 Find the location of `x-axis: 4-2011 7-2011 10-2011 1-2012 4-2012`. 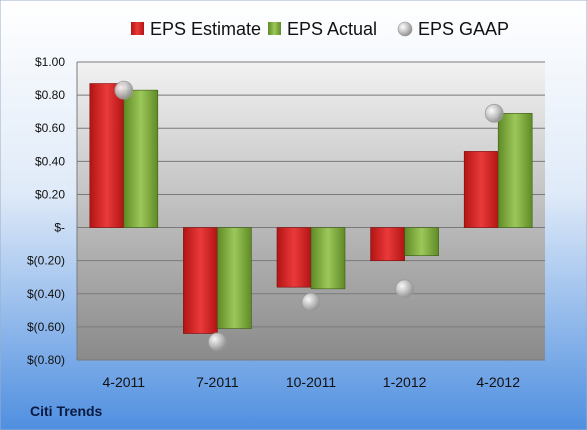

x-axis: 4-2011 7-2011 10-2011 1-2012 4-2012 is located at coordinates (312, 382).